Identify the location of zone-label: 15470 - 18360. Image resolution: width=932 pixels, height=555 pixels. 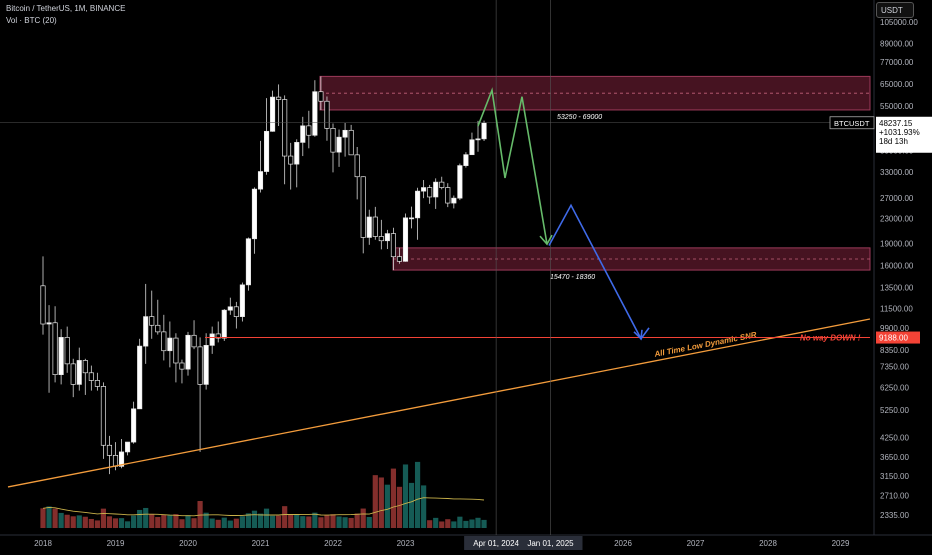
(572, 277).